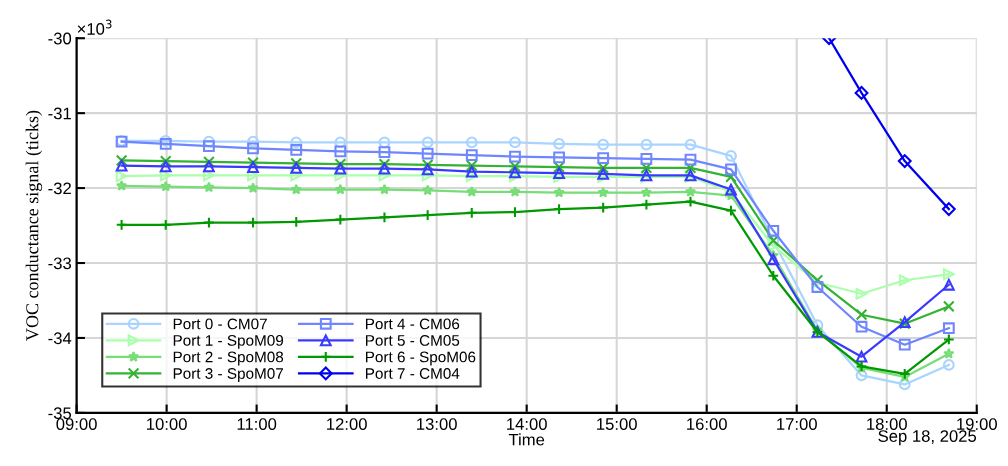  I want to click on legend-label: Port 0 - CM07, so click(220, 324).